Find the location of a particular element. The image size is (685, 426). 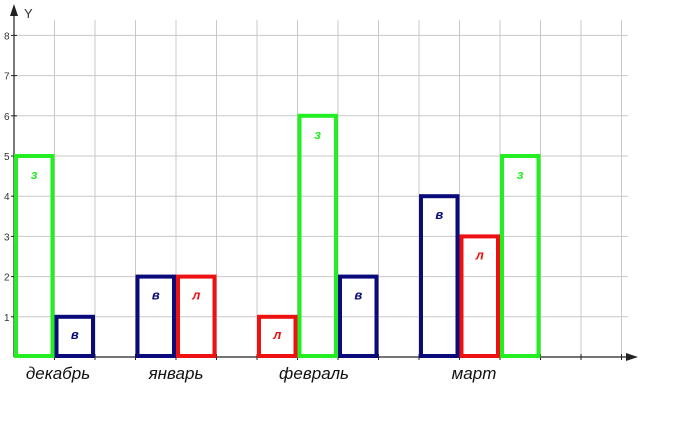

category-labels: декабрь январь февраль март is located at coordinates (261, 373).